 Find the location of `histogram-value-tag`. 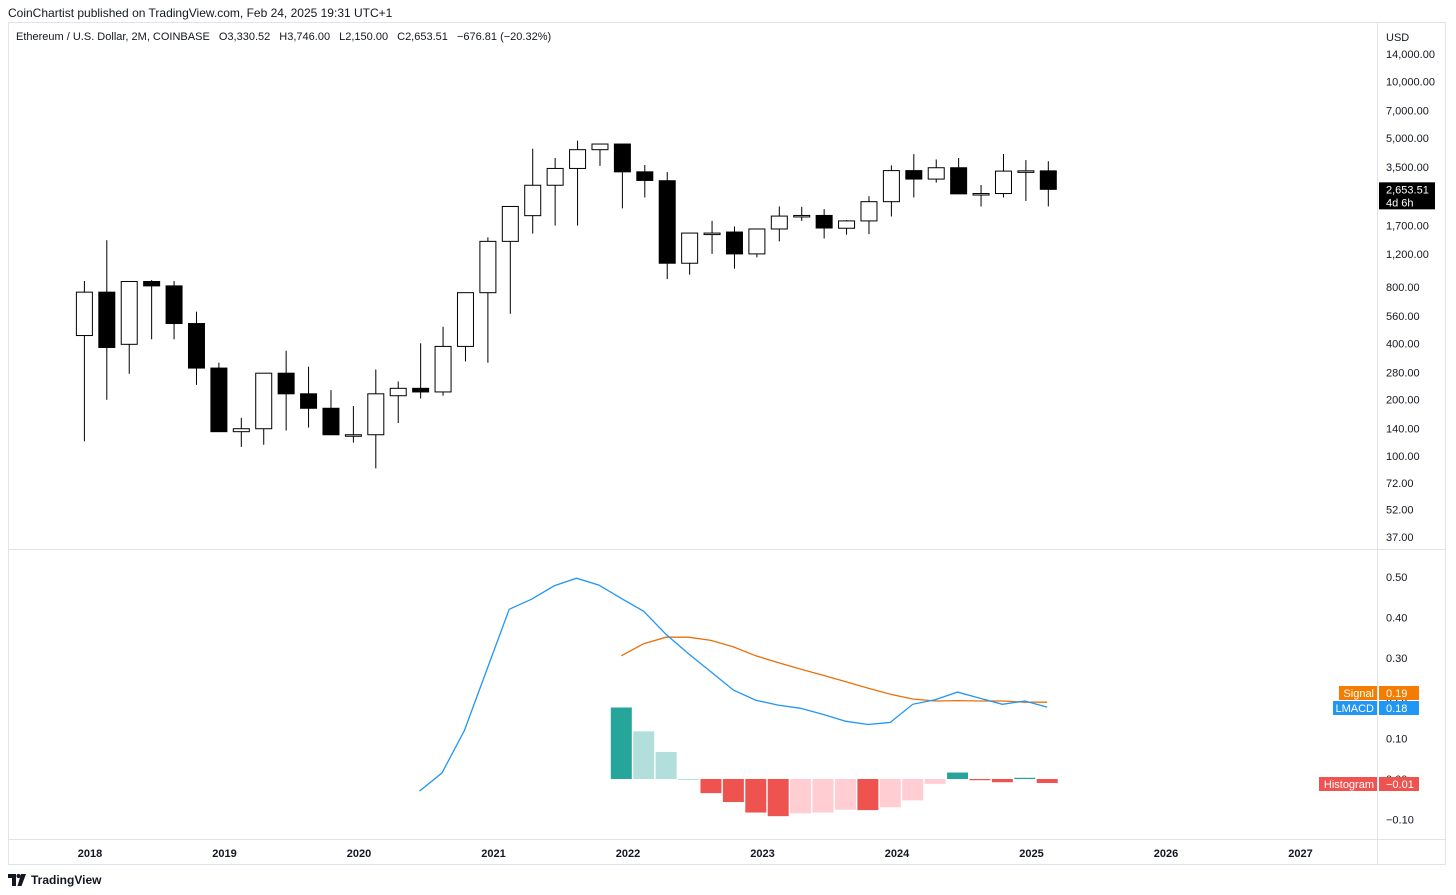

histogram-value-tag is located at coordinates (1399, 784).